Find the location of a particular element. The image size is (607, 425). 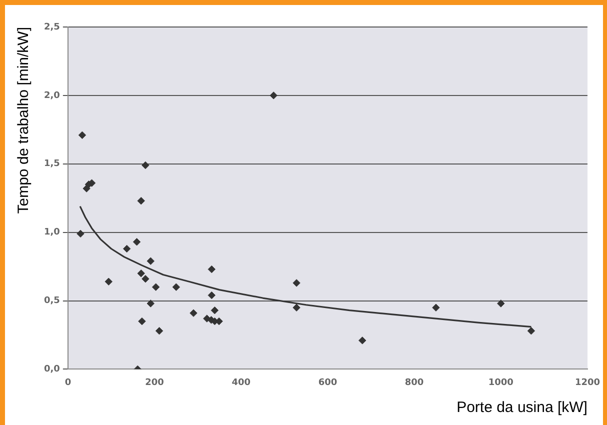

x-tick-label: 0 is located at coordinates (68, 383).